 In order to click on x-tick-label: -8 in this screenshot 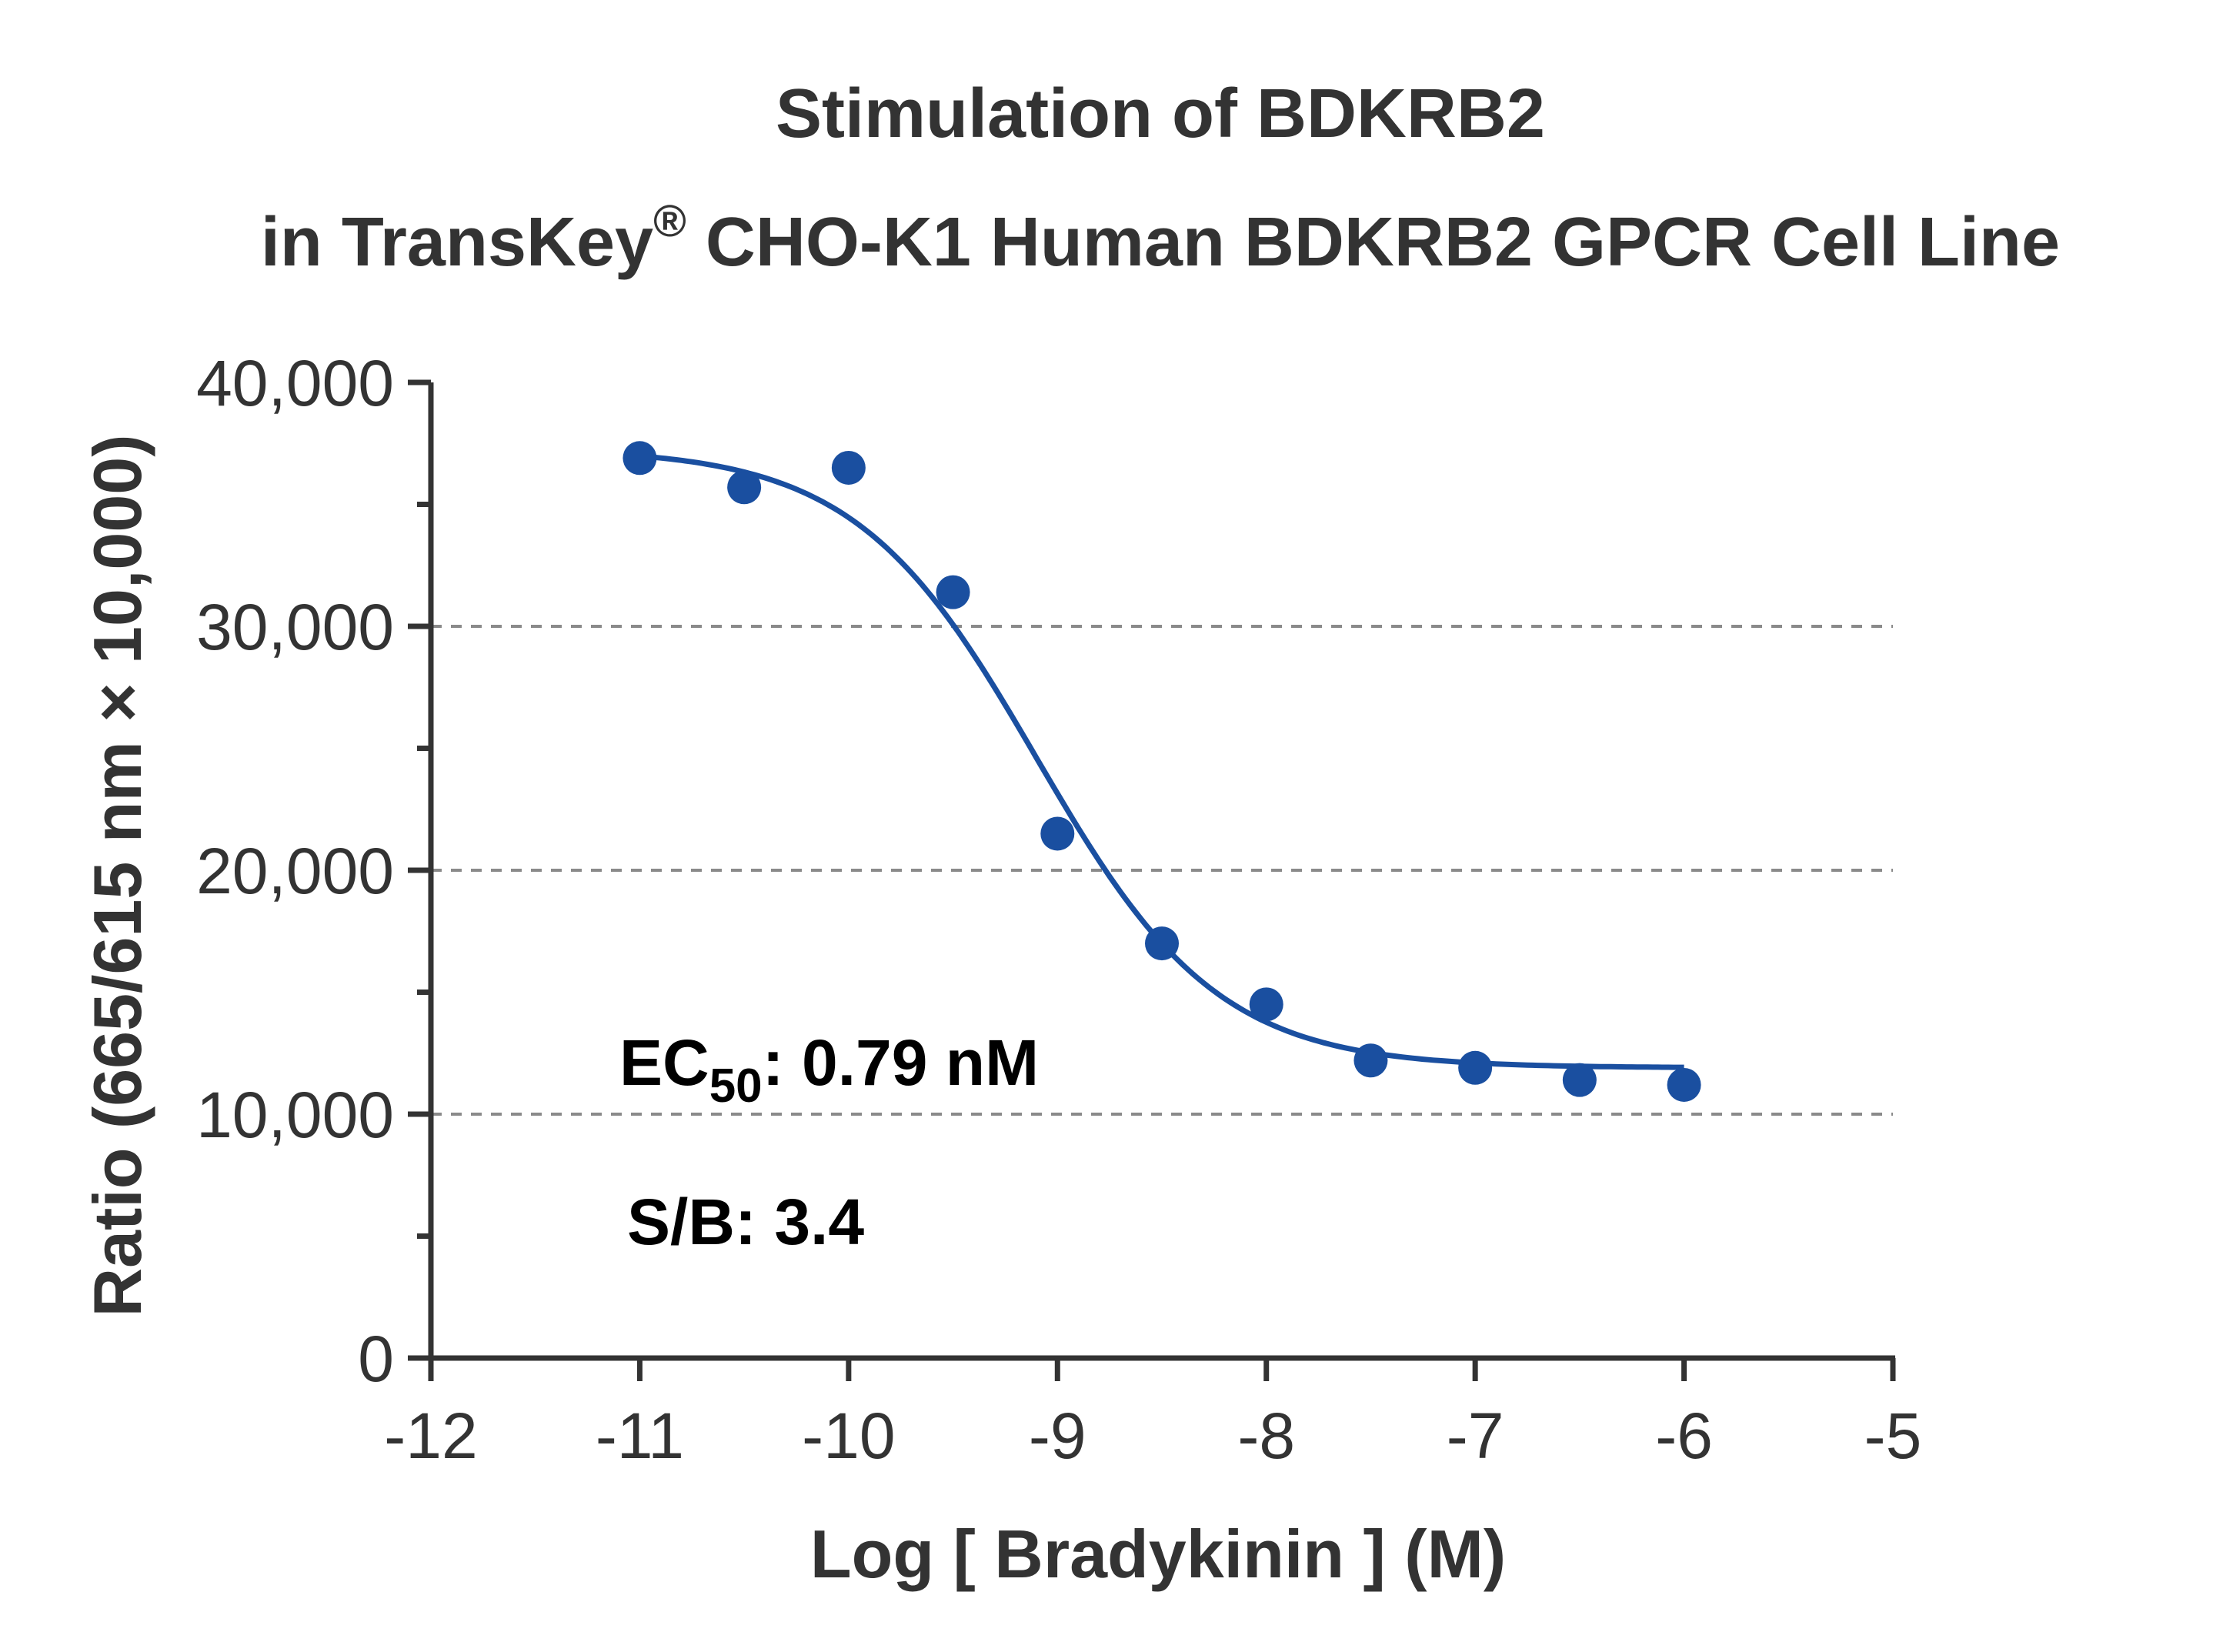, I will do `click(1266, 1436)`.